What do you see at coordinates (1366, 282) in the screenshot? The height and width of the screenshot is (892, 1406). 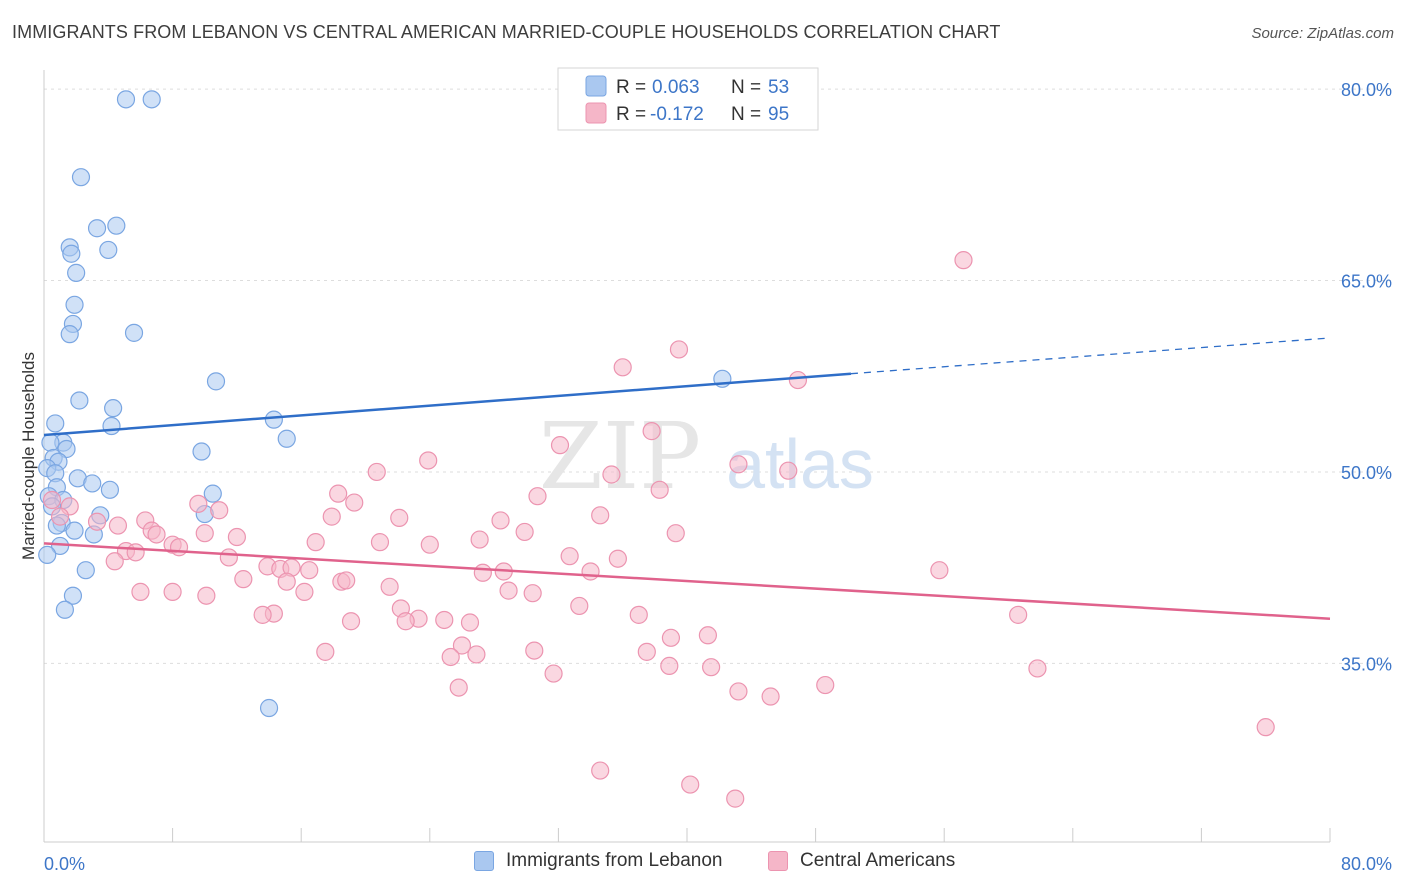 I see `y-tick-label: 65.0%` at bounding box center [1366, 282].